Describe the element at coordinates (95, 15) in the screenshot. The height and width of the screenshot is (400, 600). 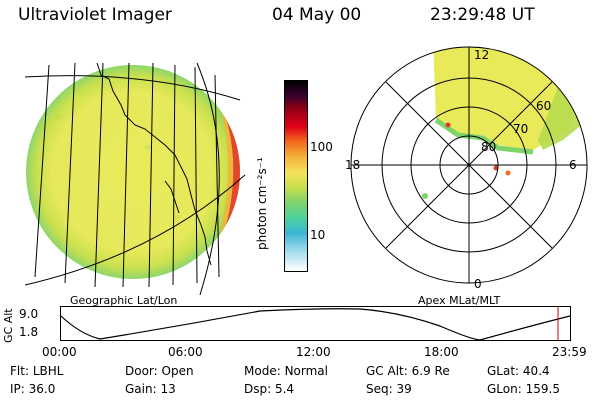
I see `instrument-title: Ultraviolet Imager` at that location.